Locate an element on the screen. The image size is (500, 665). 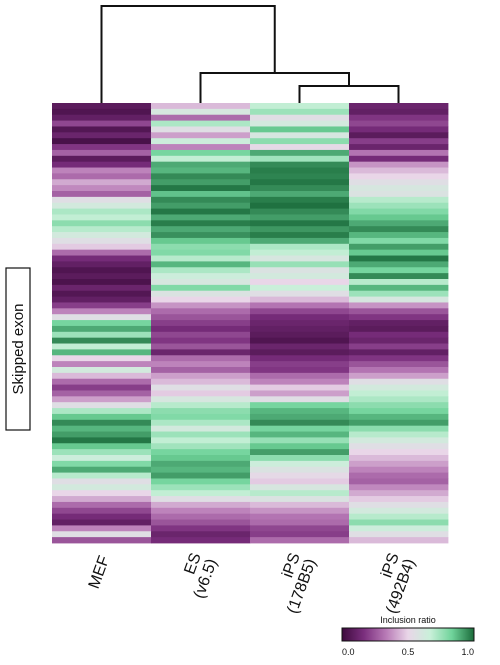
column-label: ES(v6.5) is located at coordinates (200, 576).